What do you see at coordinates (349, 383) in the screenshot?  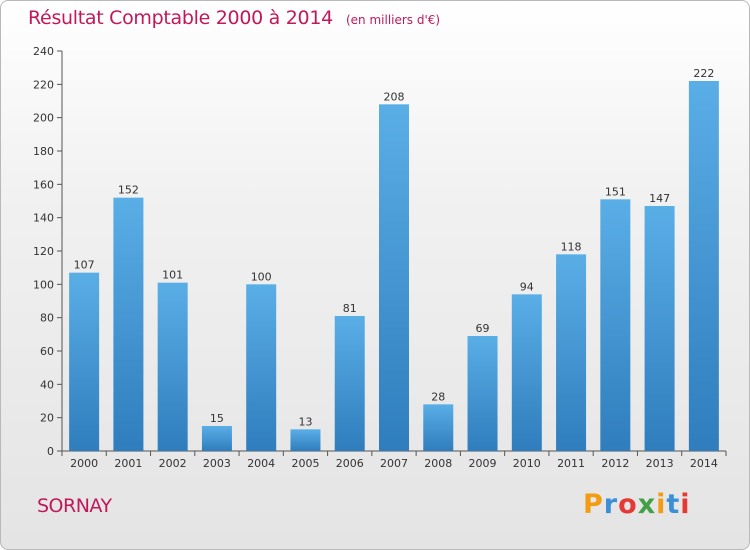 I see `bar-2006` at bounding box center [349, 383].